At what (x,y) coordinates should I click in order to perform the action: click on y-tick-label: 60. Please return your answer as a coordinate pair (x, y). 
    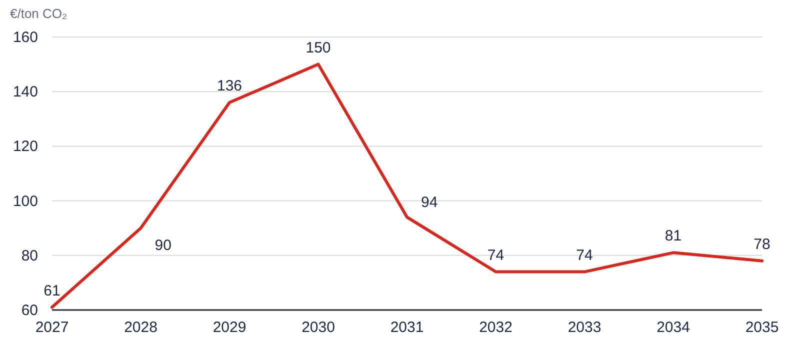
    Looking at the image, I should click on (29, 310).